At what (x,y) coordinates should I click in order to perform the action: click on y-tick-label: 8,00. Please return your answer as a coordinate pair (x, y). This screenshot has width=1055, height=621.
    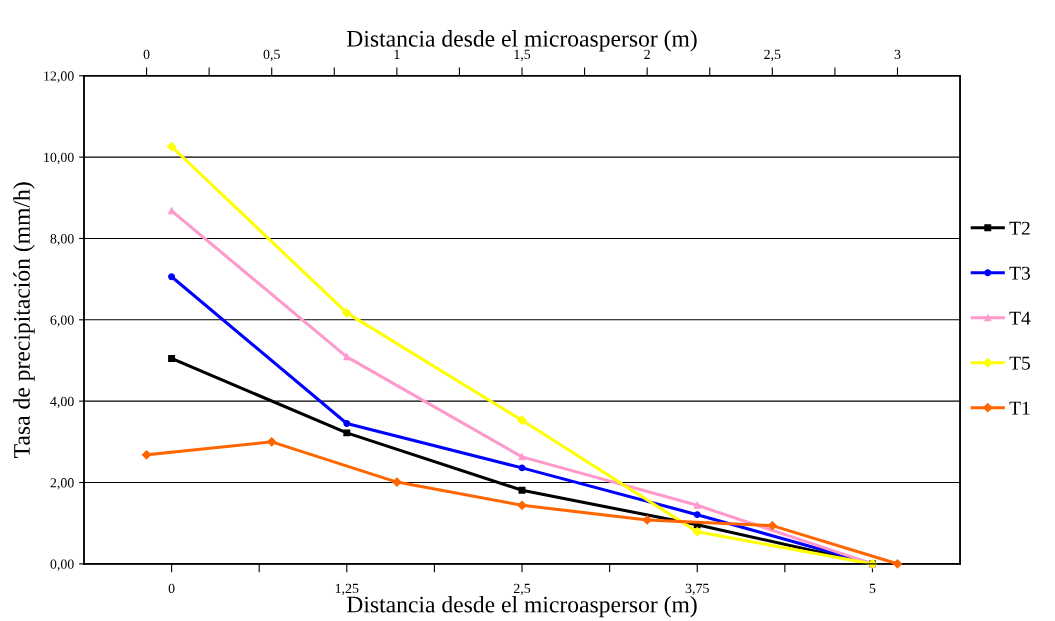
    Looking at the image, I should click on (62, 240).